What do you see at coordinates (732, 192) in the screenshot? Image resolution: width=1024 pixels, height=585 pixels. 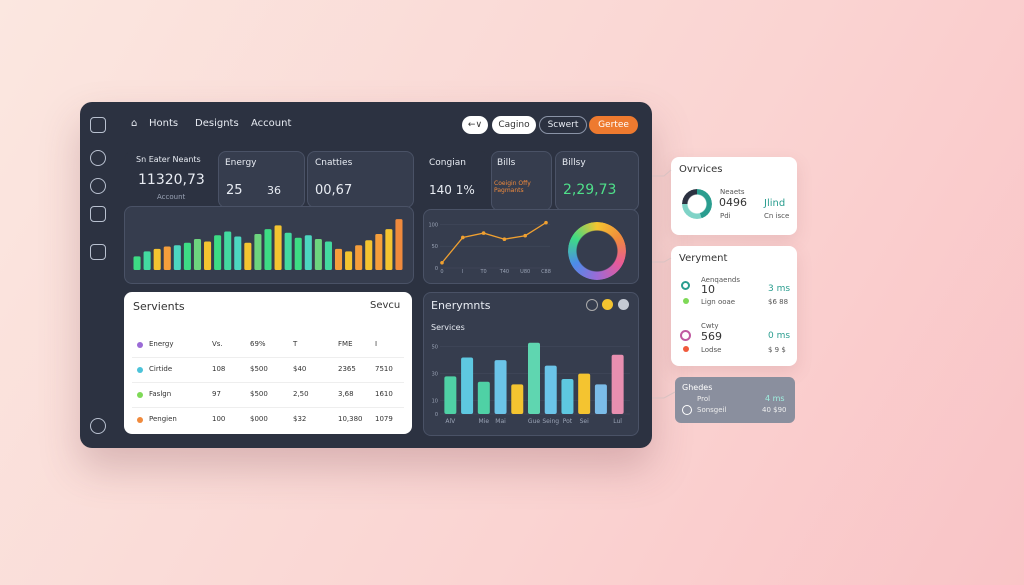 I see `side-label: Neaets` at bounding box center [732, 192].